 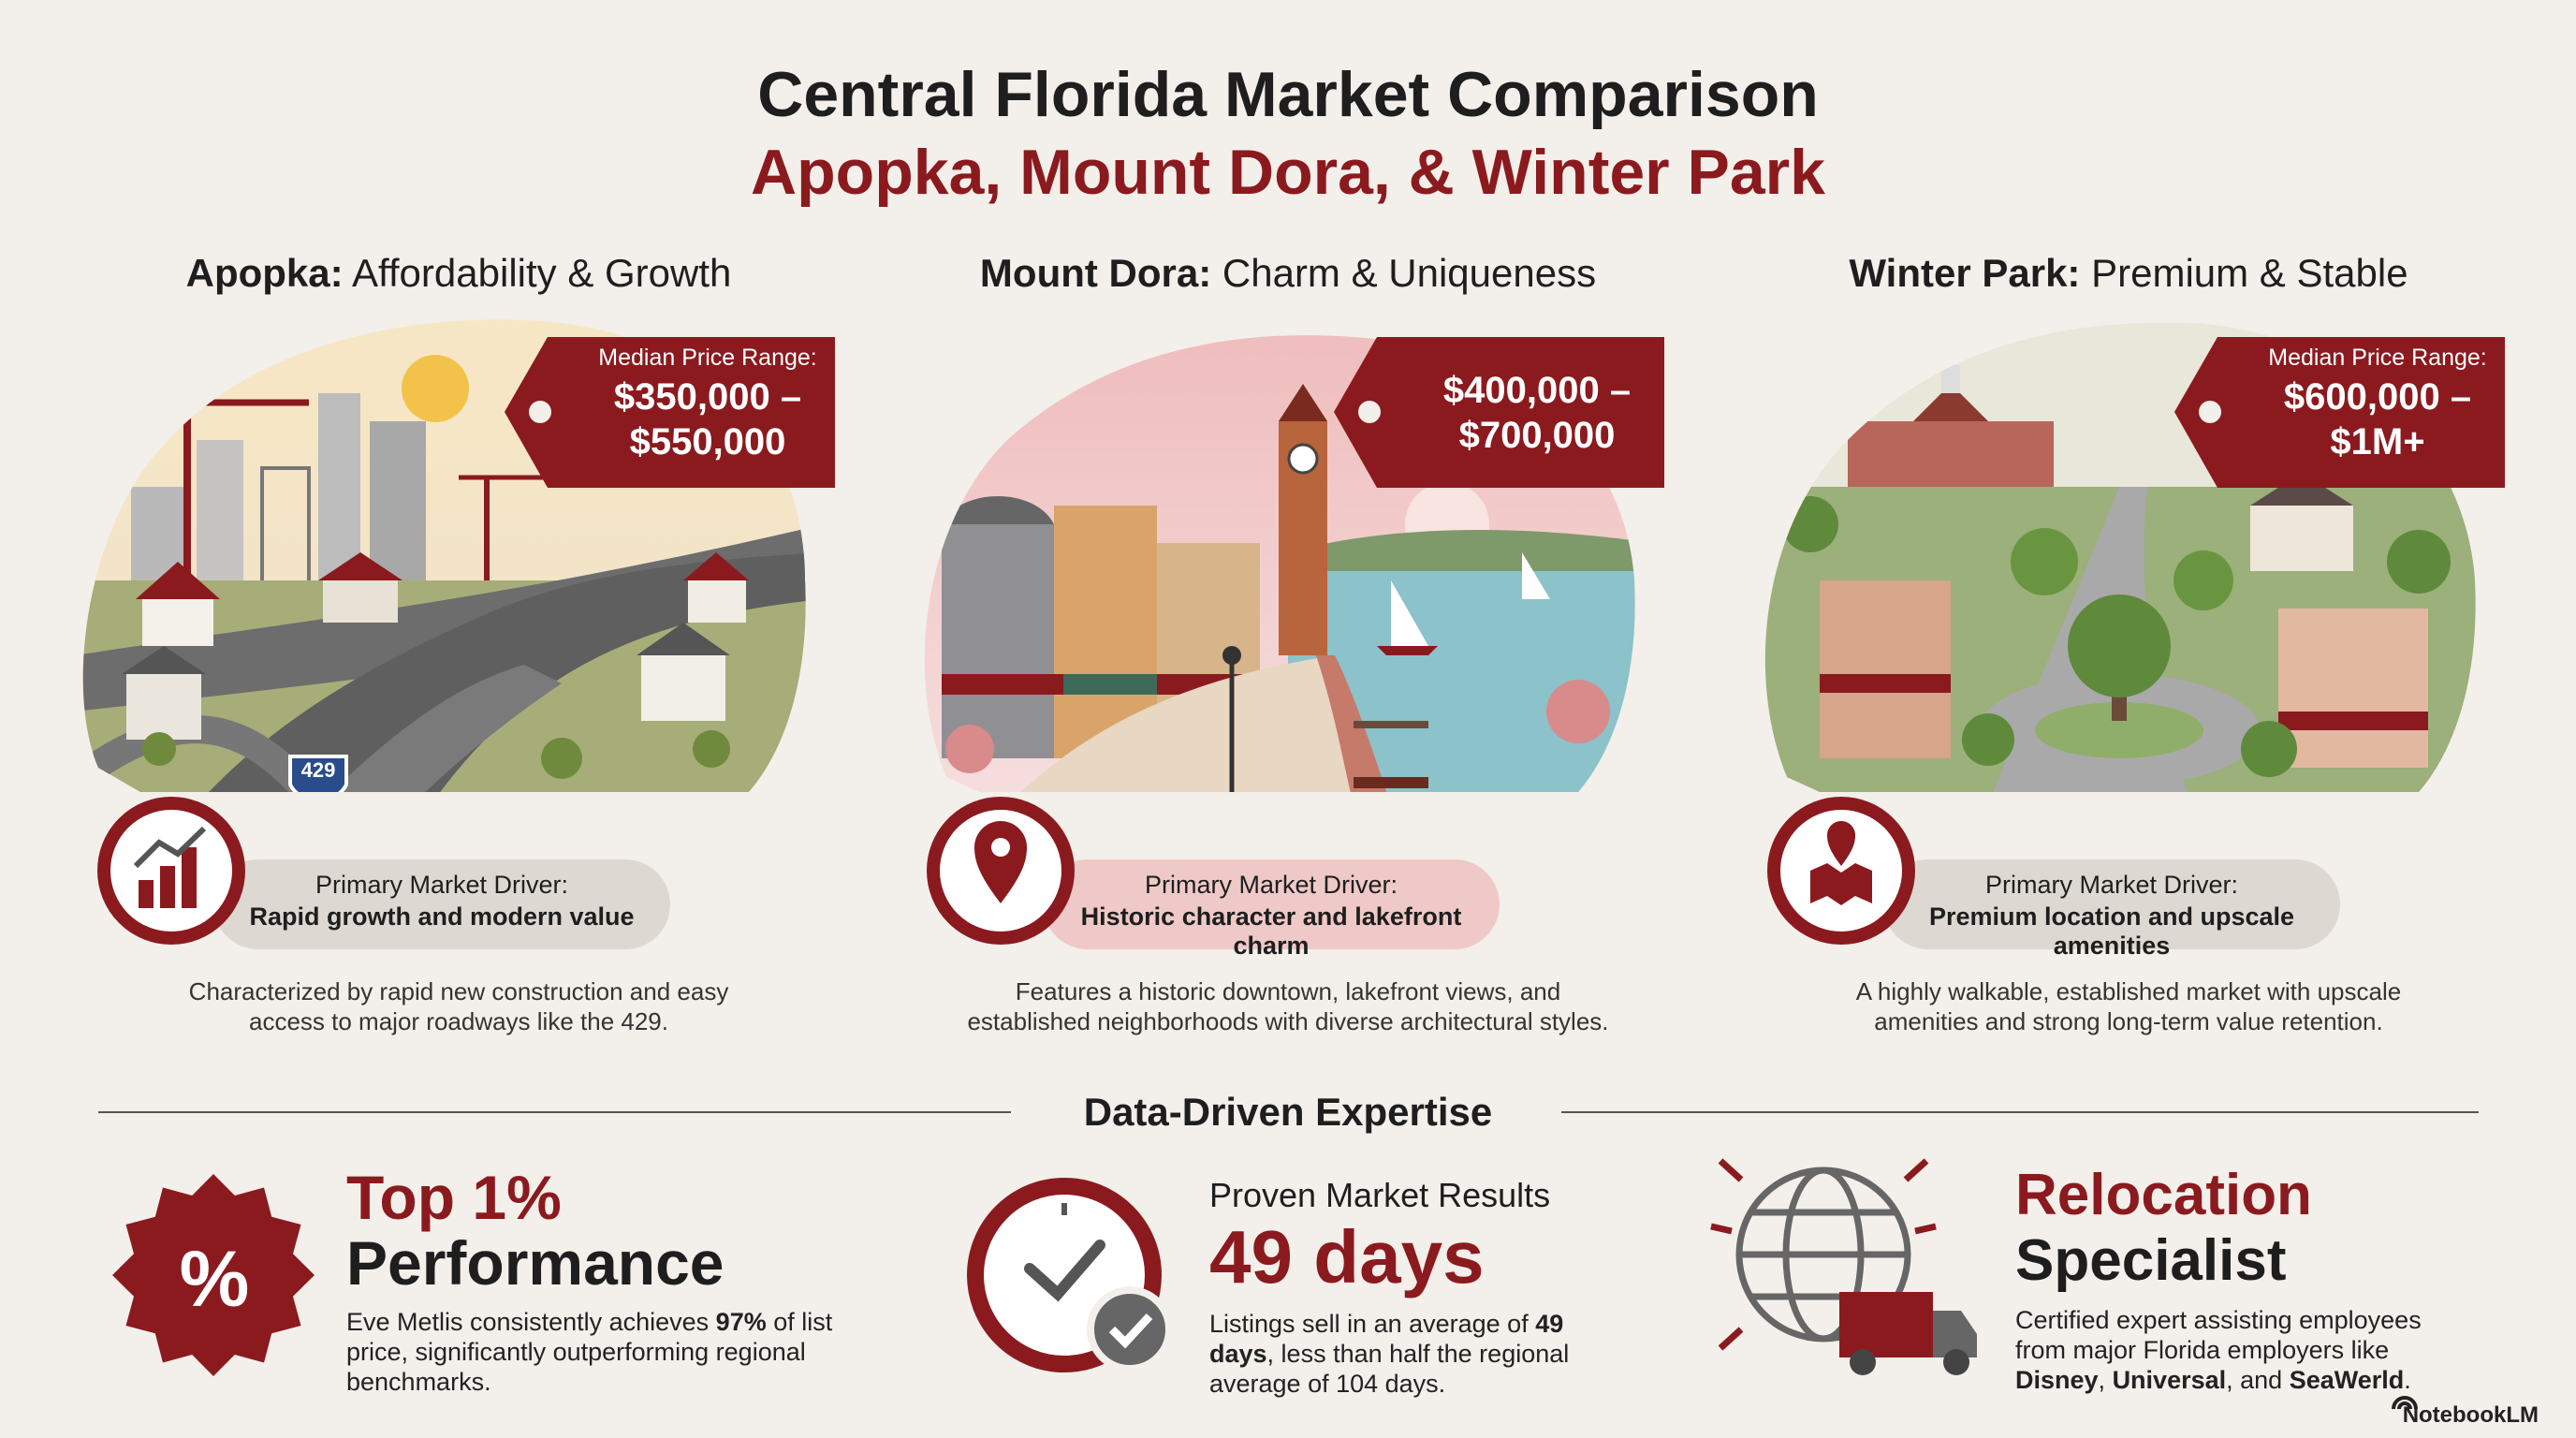 I want to click on highlight-title: Specialist, so click(x=2151, y=1260).